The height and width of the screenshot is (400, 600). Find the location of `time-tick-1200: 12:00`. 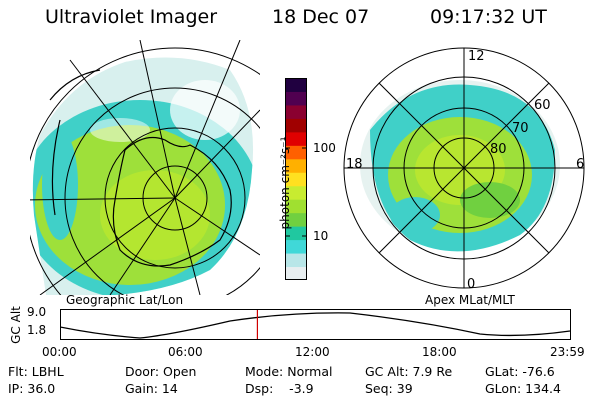

time-tick-1200: 12:00 is located at coordinates (312, 352).